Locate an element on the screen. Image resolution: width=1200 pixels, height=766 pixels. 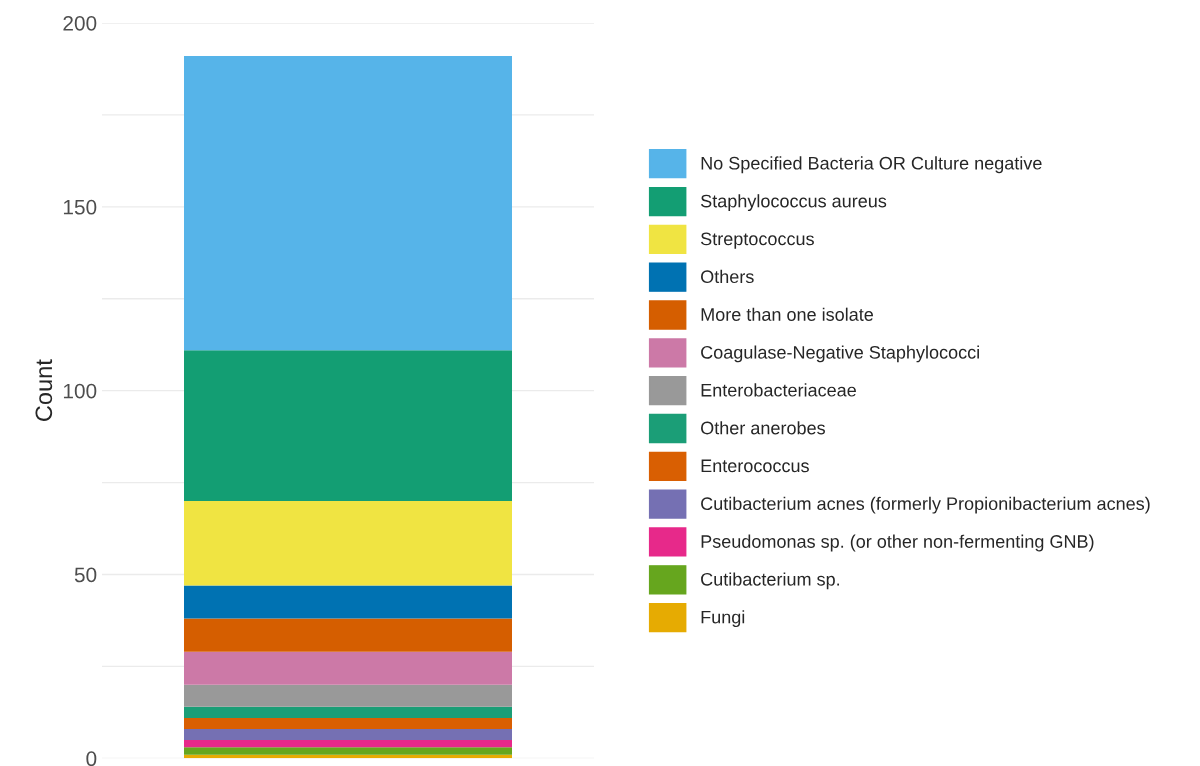
y-tick-label: 0 is located at coordinates (91, 758).